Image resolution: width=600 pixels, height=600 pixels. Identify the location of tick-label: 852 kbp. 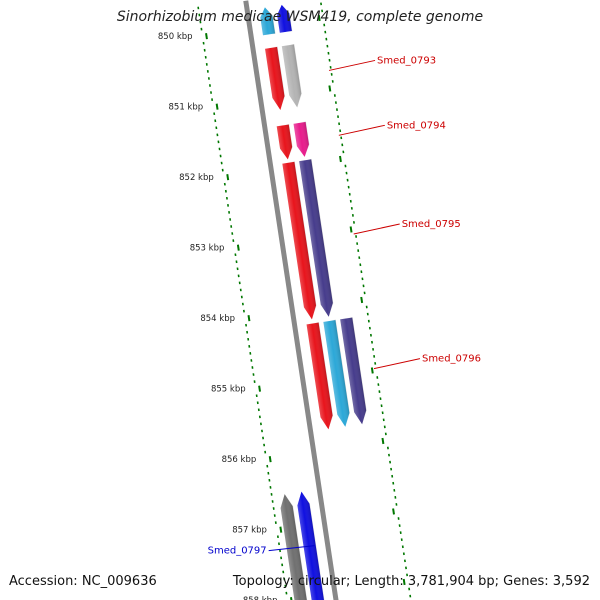
(196, 178).